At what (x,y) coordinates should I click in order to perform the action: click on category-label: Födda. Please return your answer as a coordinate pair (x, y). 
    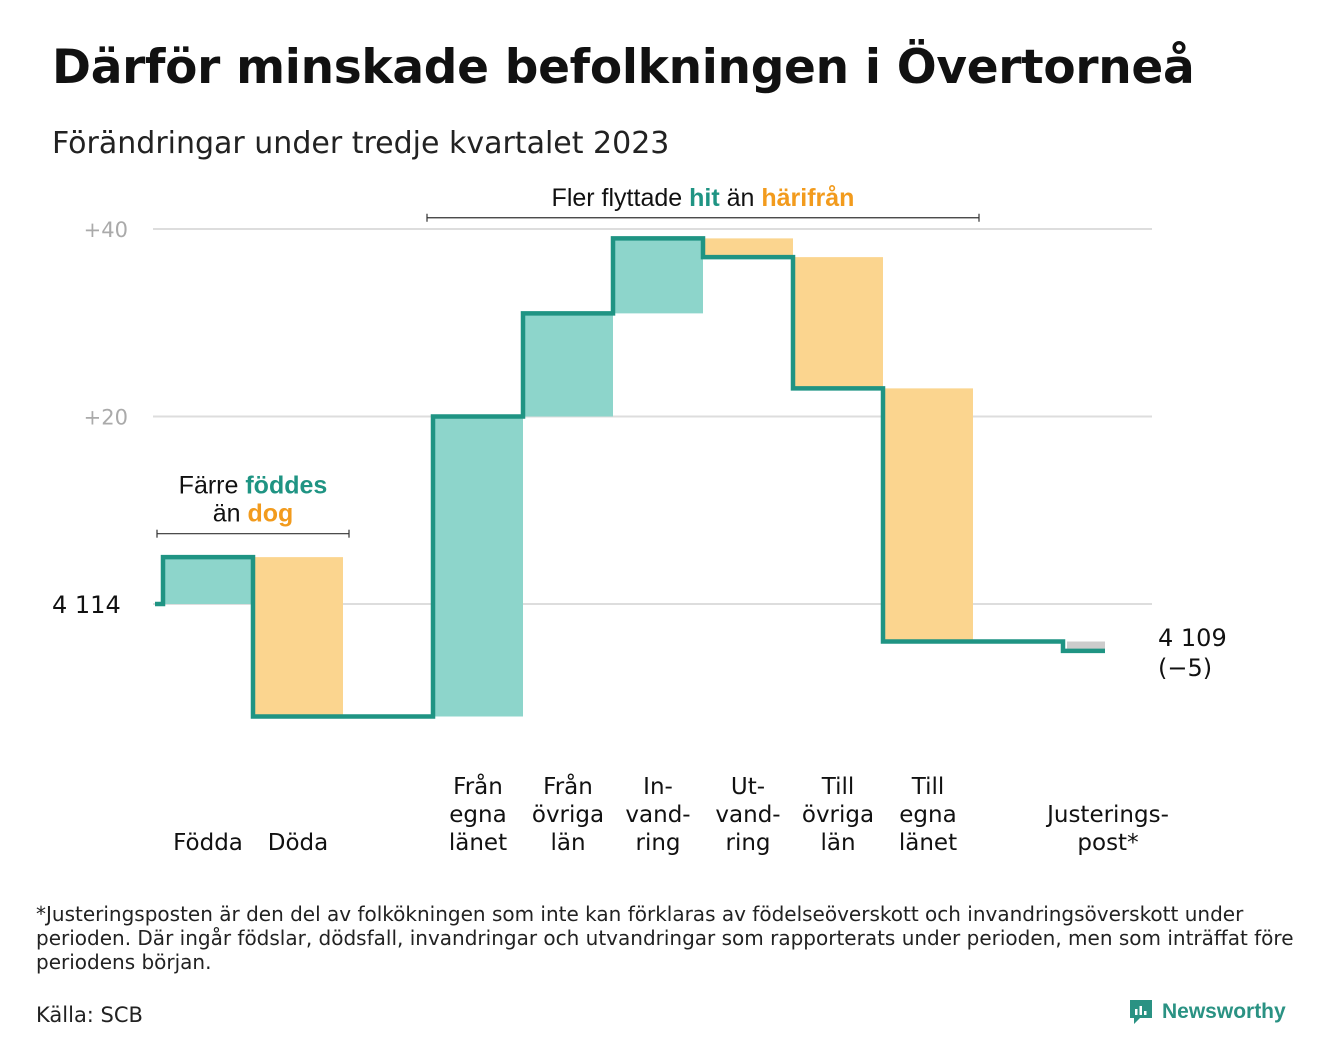
    Looking at the image, I should click on (208, 843).